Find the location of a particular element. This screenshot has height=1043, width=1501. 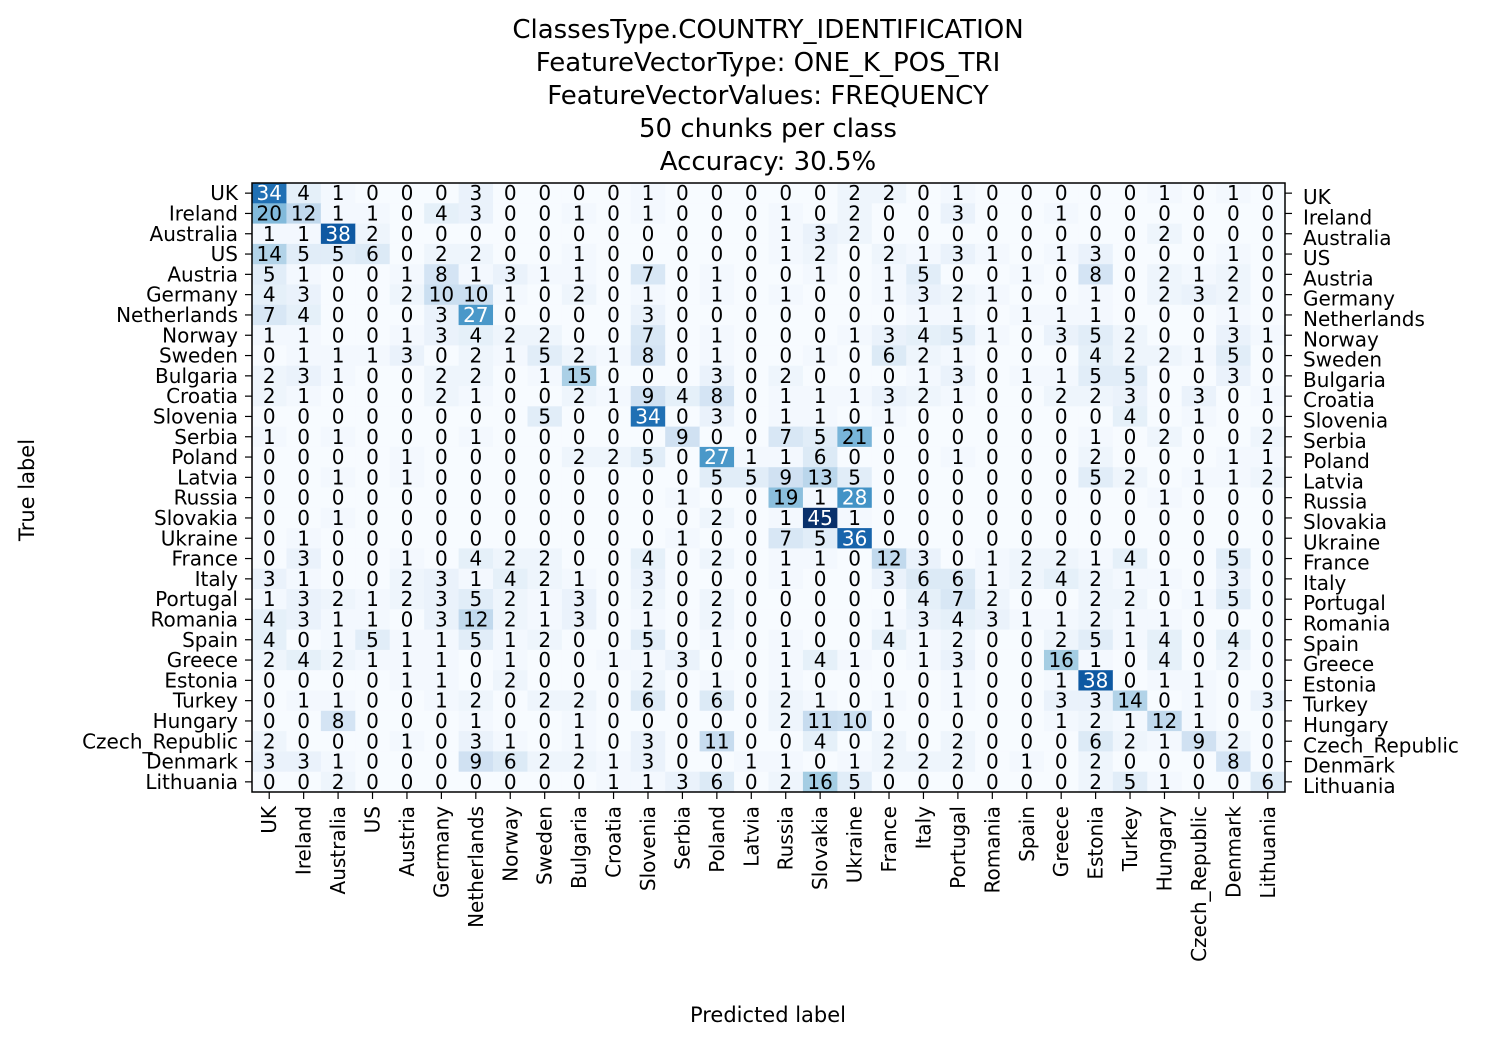

y-tick-label: Croatia is located at coordinates (202, 396).